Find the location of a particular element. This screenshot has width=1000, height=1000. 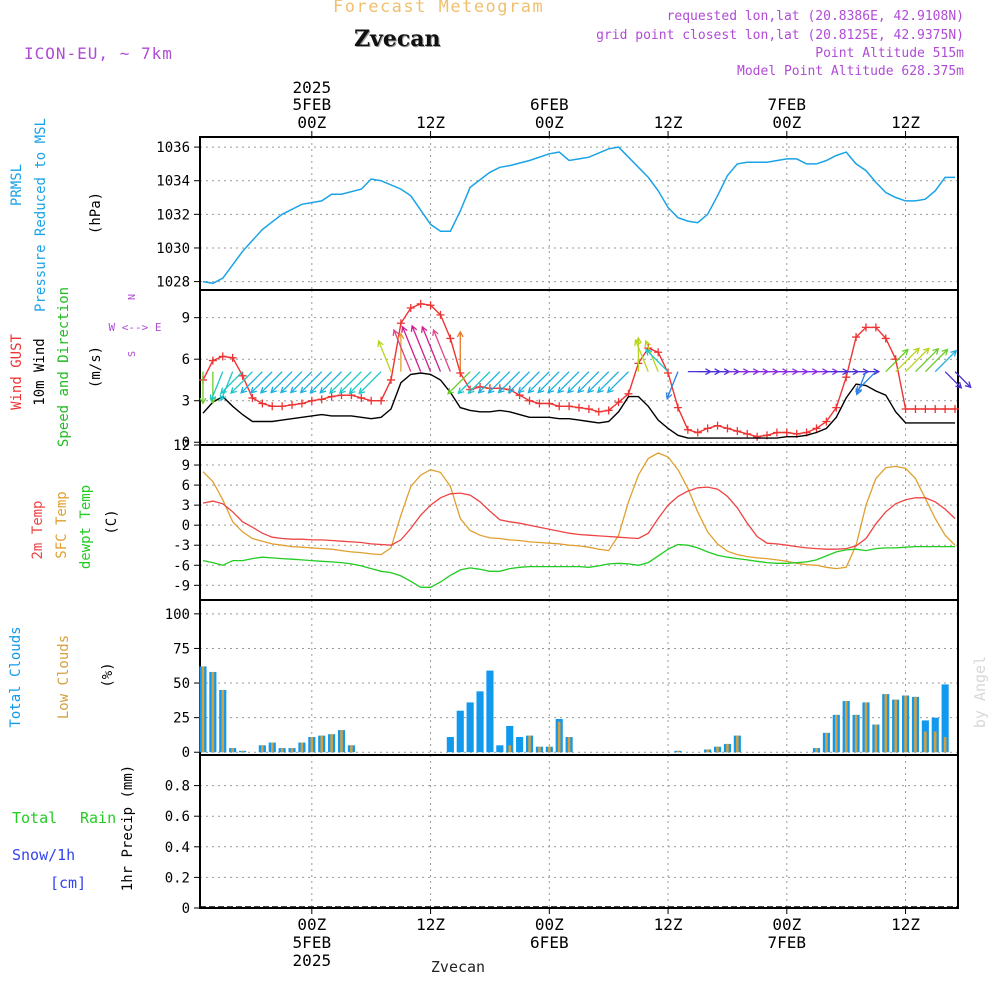

compass-west-east: W <--> E is located at coordinates (135, 327).